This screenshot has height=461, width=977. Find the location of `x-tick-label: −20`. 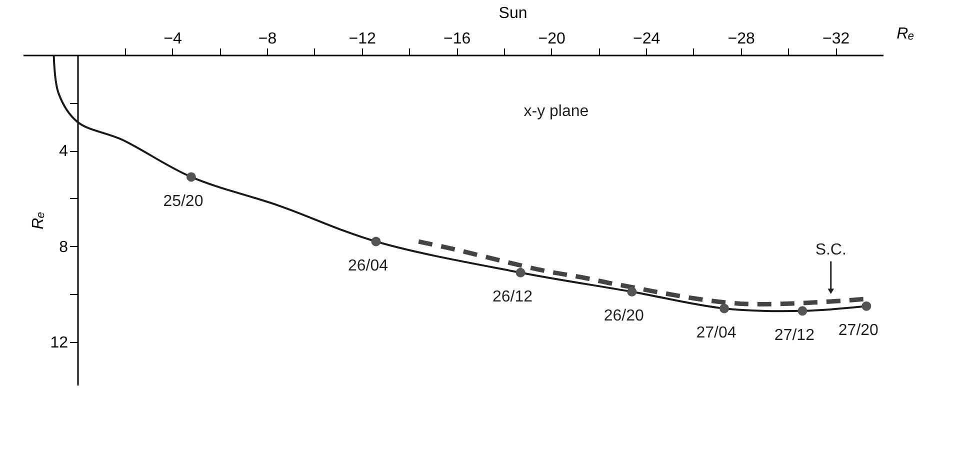

x-tick-label: −20 is located at coordinates (552, 39).